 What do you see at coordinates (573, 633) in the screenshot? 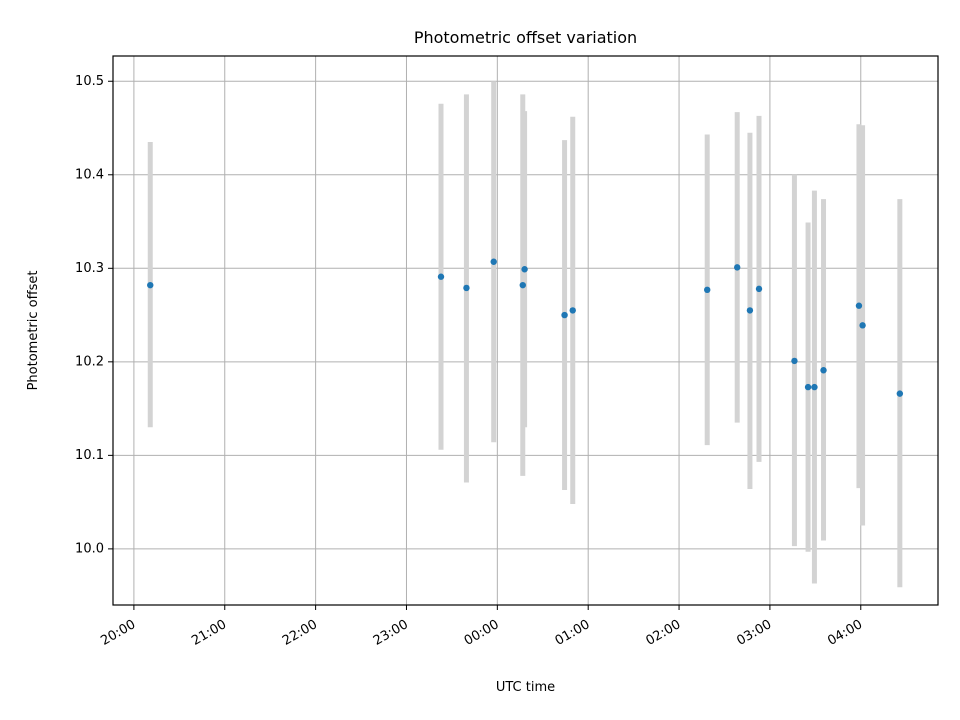
I see `x-tick-label: 01:00` at bounding box center [573, 633].